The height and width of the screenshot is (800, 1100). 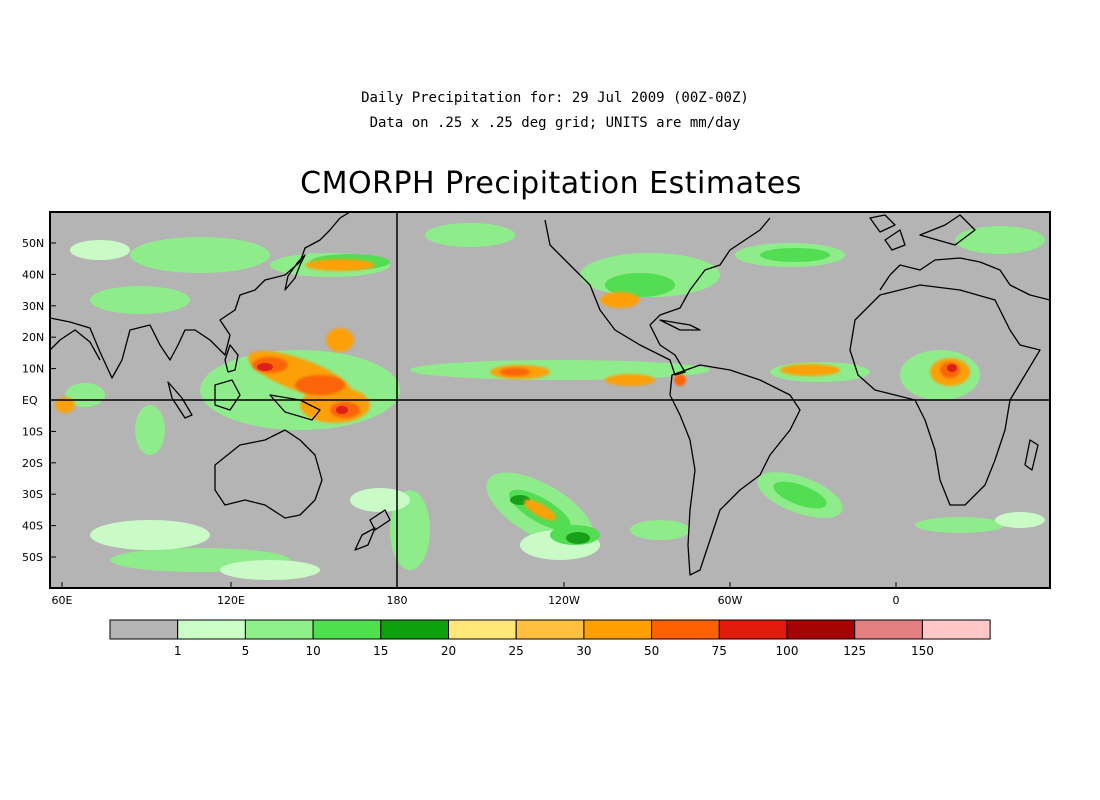 I want to click on legend-label: 5, so click(x=246, y=651).